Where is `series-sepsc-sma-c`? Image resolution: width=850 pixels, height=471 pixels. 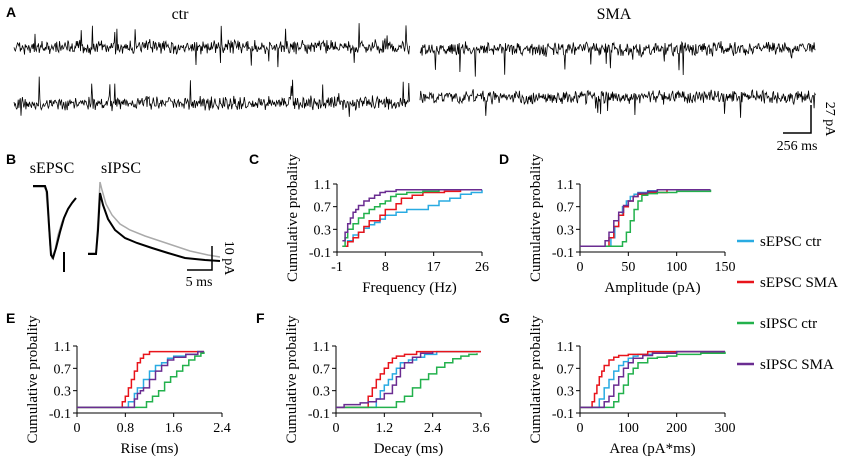 series-sepsc-sma-c is located at coordinates (412, 218).